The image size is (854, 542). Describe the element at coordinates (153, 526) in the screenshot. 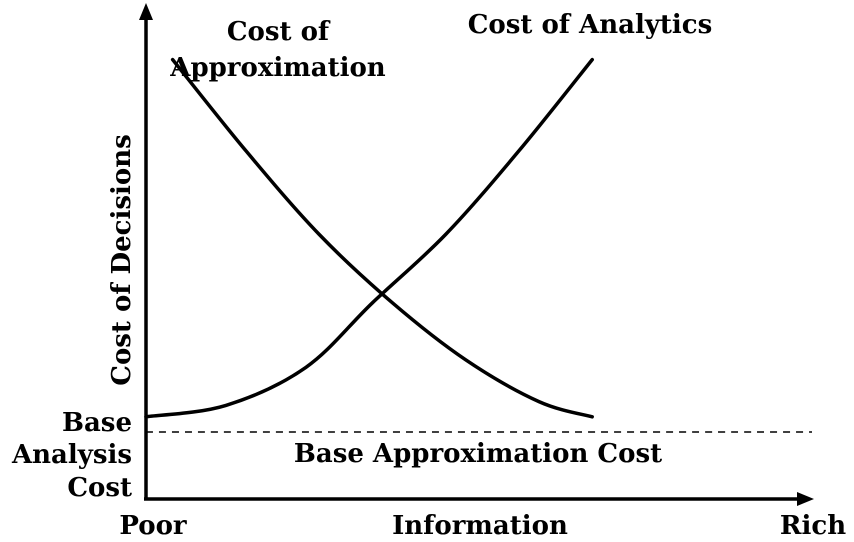

I see `x-tick-label-poor: Poor` at that location.